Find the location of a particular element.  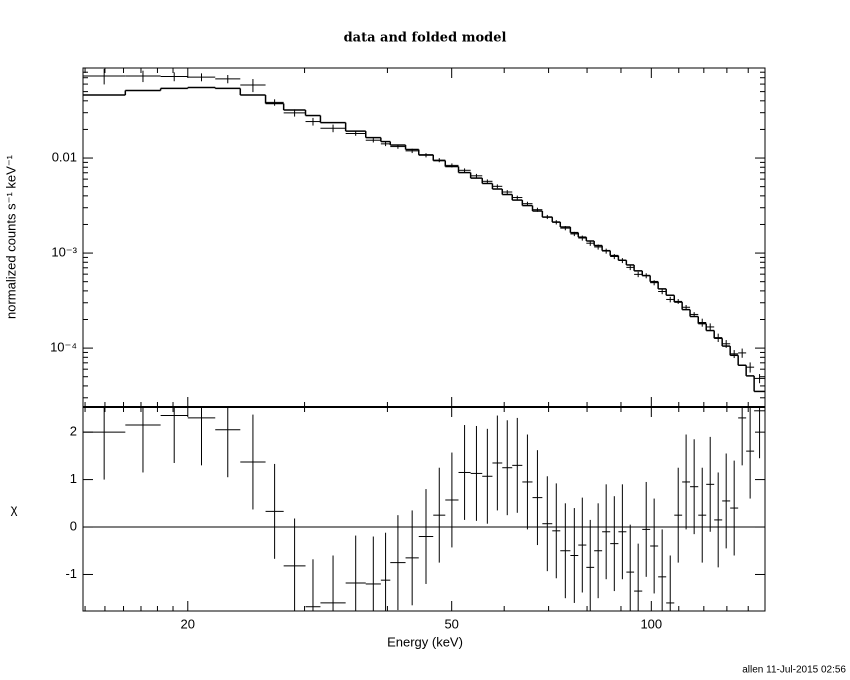

x-tick-label: 20 is located at coordinates (188, 623).